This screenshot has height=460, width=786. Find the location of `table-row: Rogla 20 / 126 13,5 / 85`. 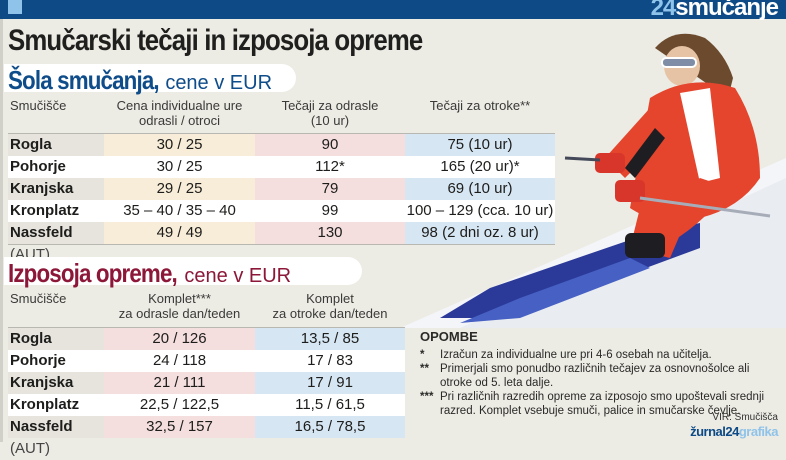

table-row: Rogla 20 / 126 13,5 / 85 is located at coordinates (206, 339).